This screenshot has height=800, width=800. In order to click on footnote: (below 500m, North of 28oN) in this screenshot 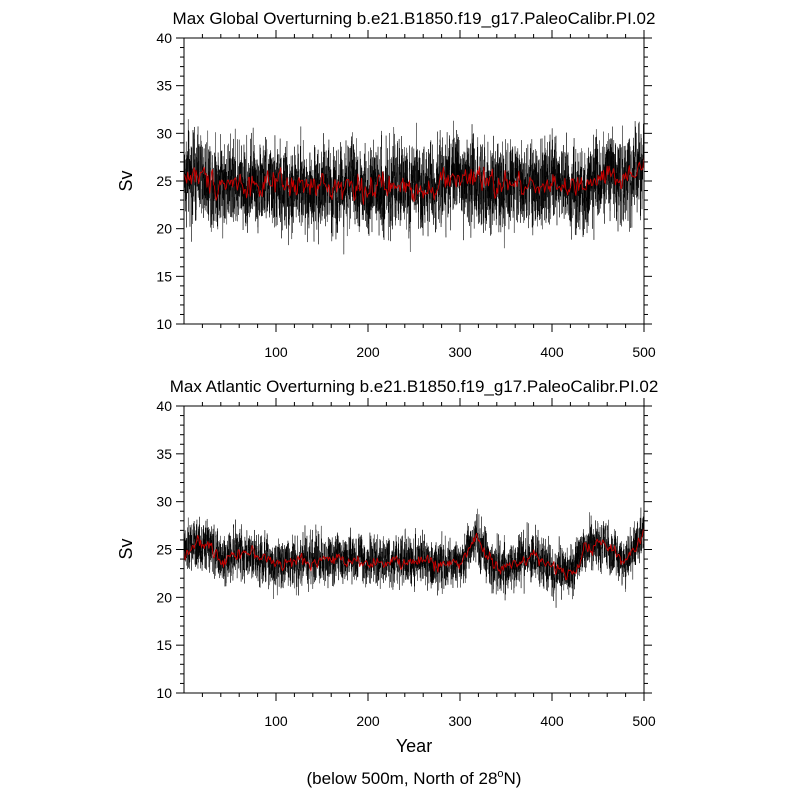, I will do `click(414, 778)`.